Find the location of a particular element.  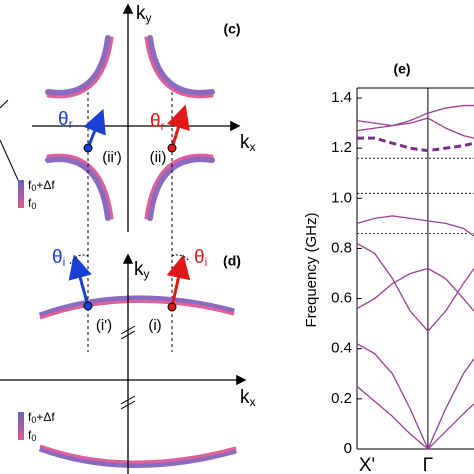

iso-curves is located at coordinates (130, 128).